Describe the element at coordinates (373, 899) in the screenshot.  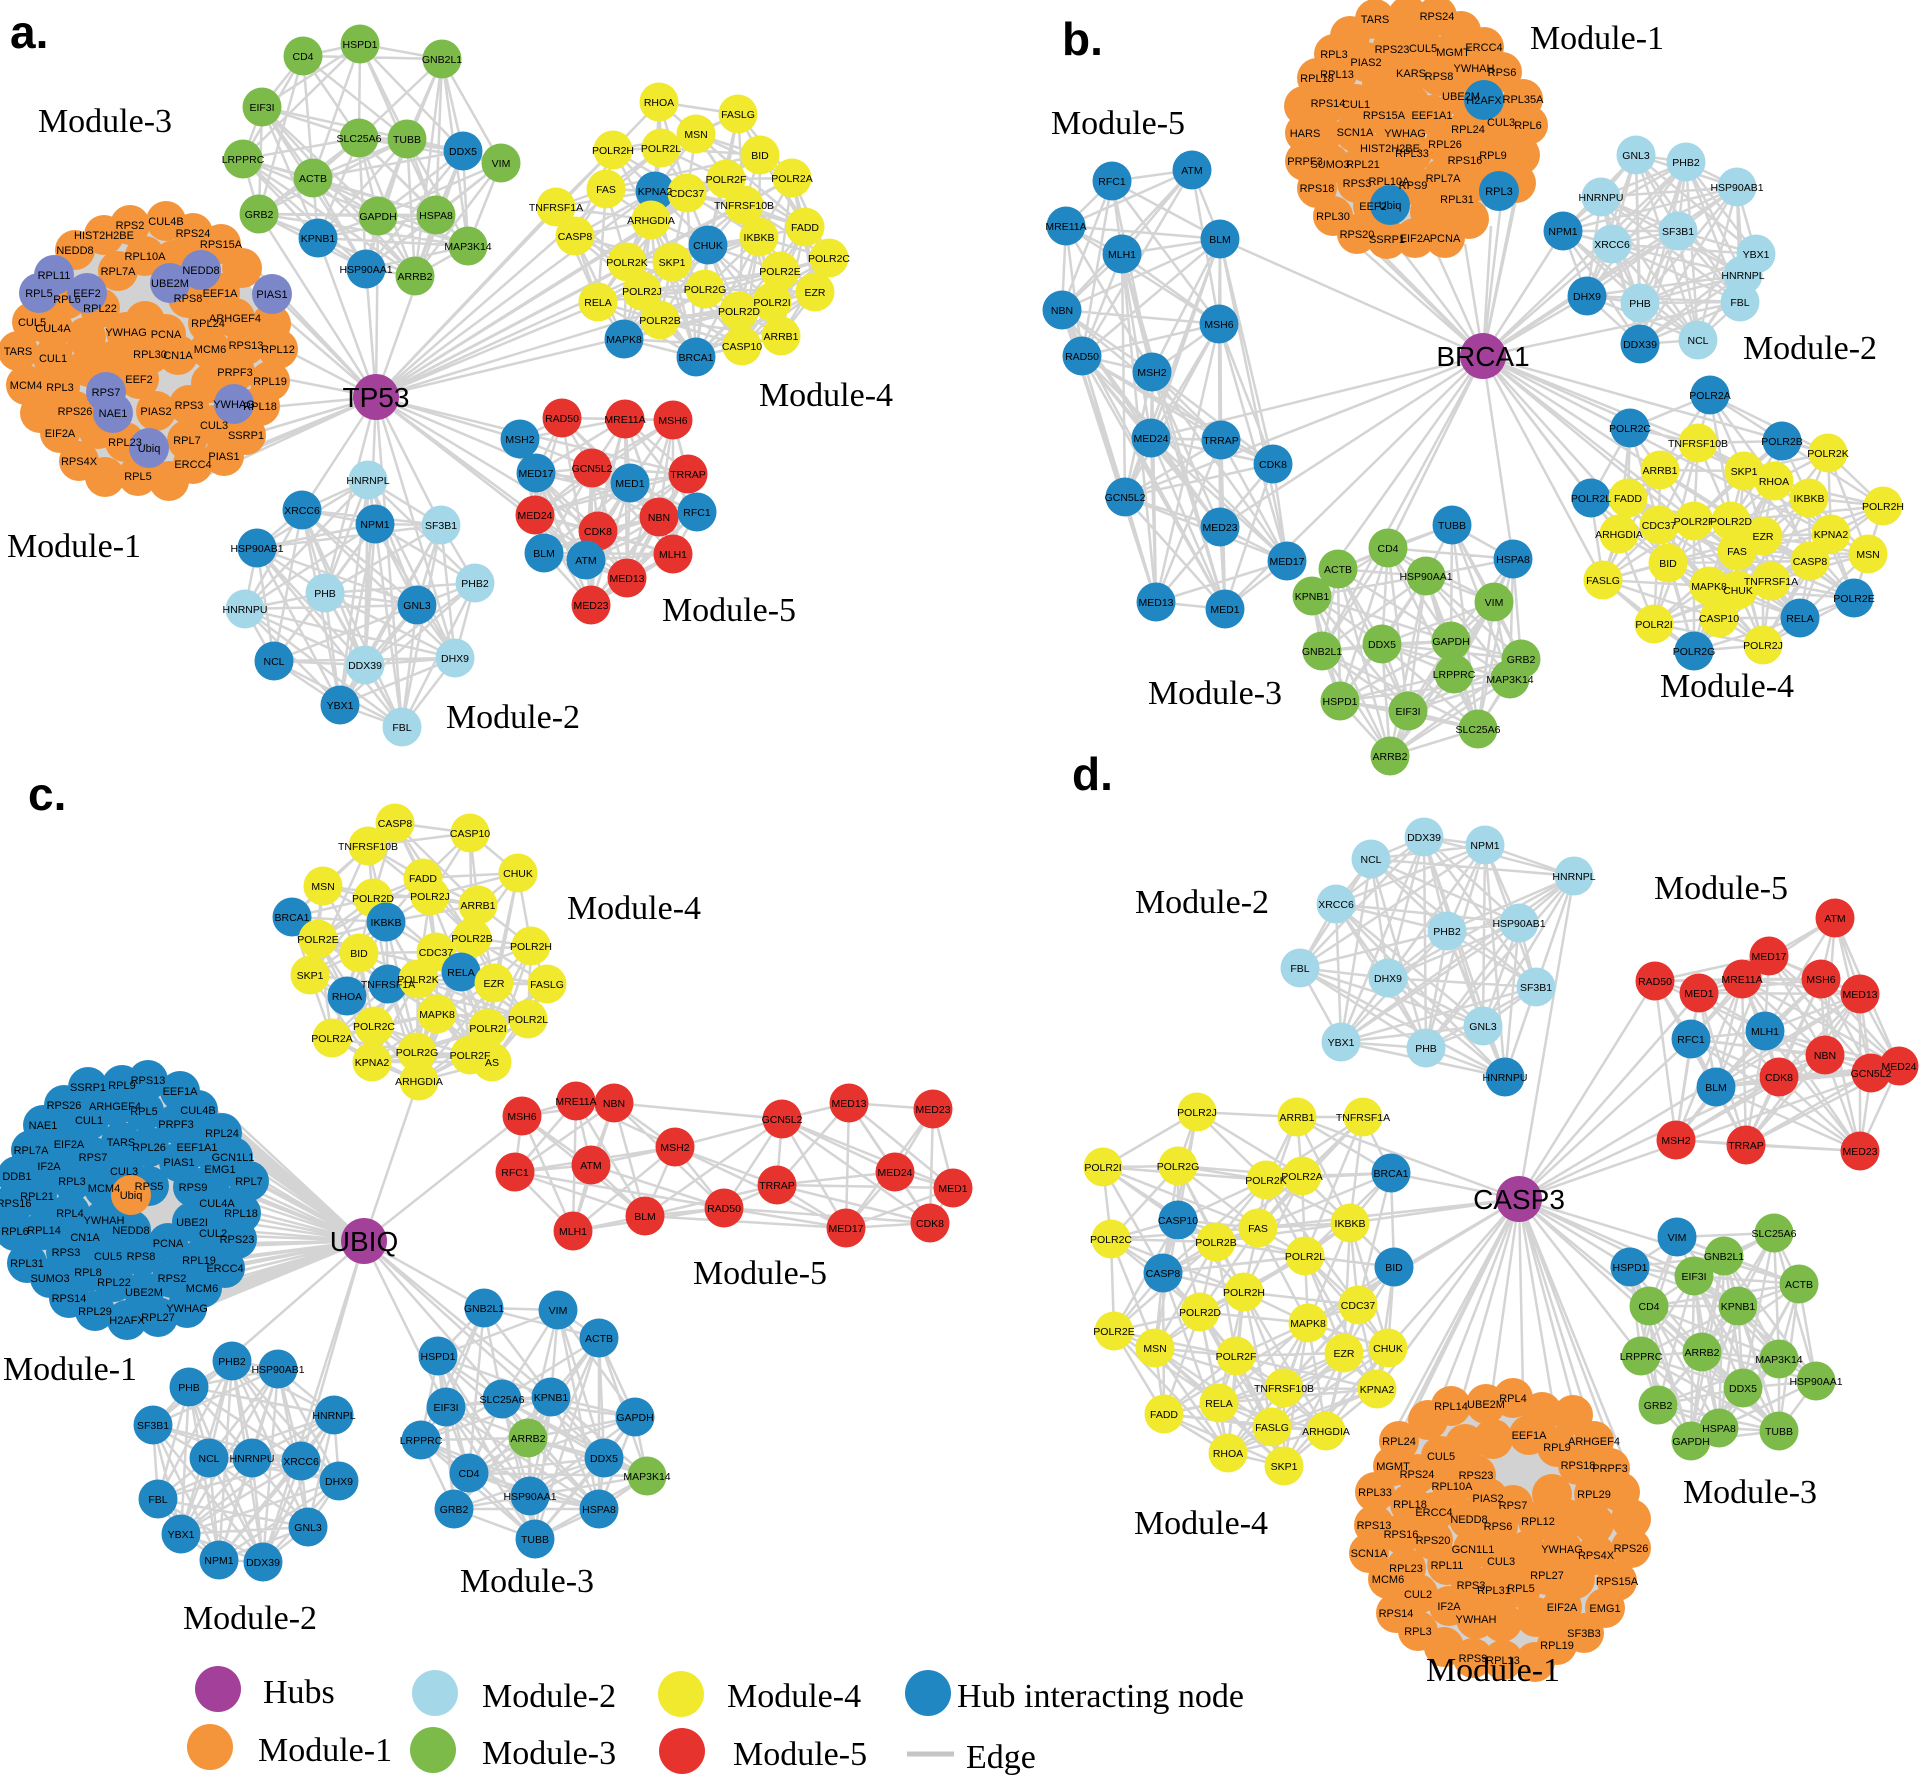
I see `svg-text: POLR2D` at that location.